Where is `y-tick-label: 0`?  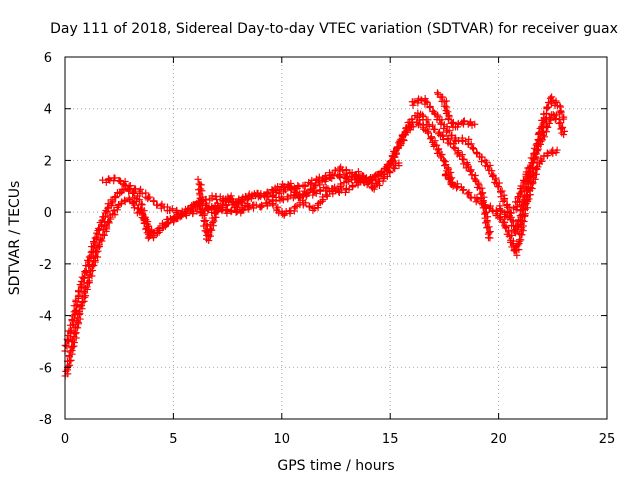 y-tick-label: 0 is located at coordinates (48, 213).